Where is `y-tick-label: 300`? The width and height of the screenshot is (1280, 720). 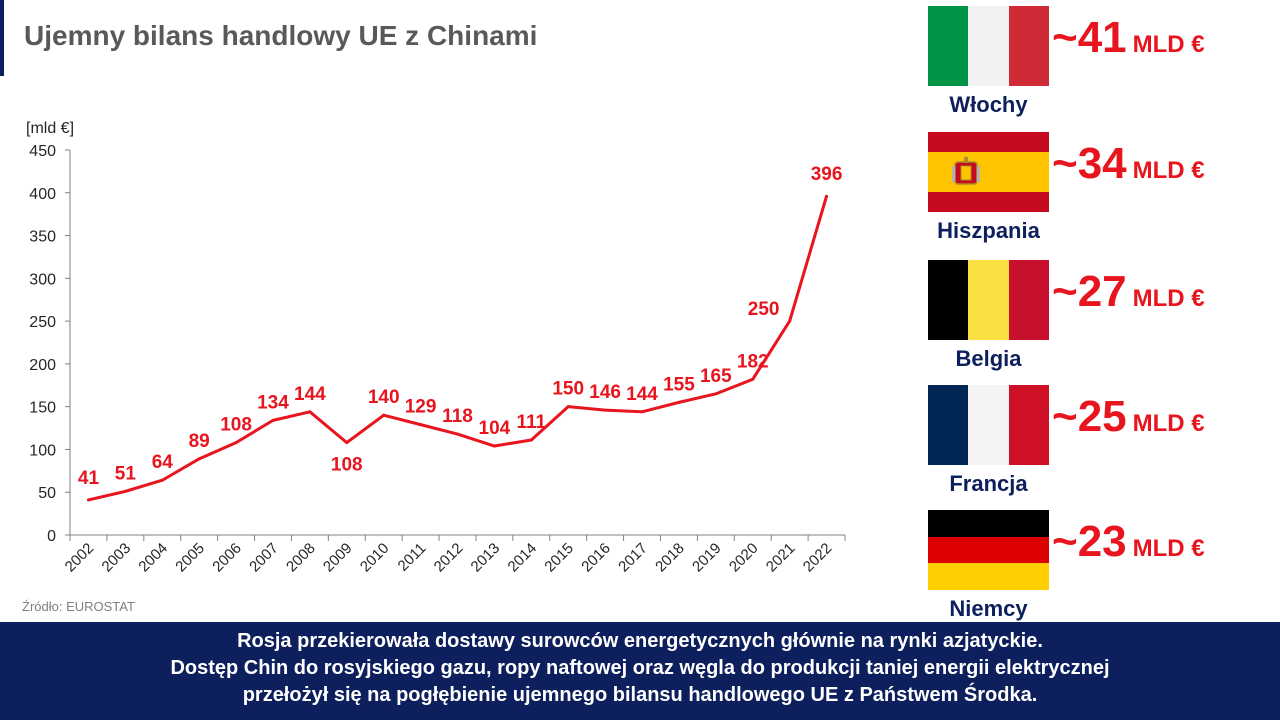
y-tick-label: 300 is located at coordinates (42, 279).